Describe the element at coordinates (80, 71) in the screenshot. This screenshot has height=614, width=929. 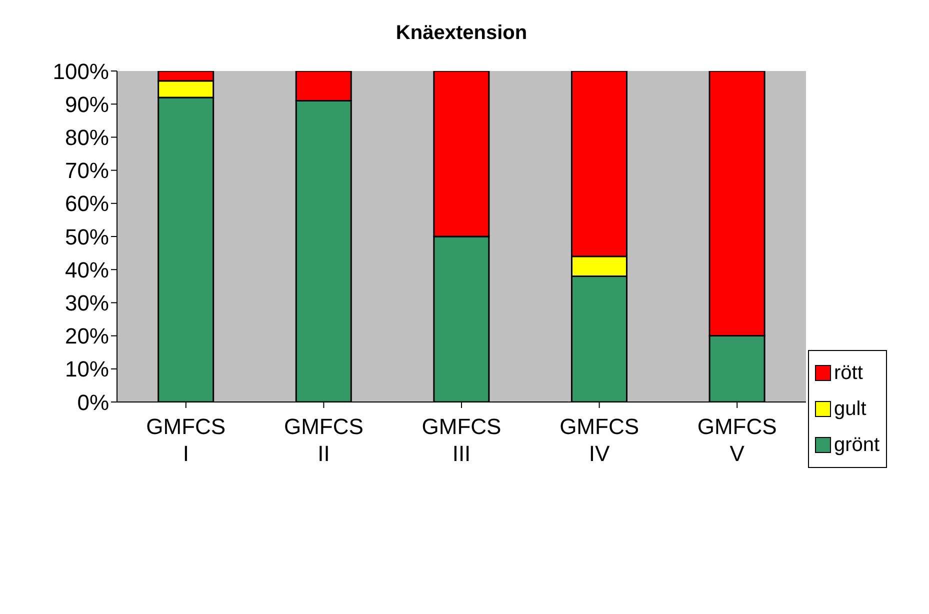
I see `y-tick-label: 100%` at that location.